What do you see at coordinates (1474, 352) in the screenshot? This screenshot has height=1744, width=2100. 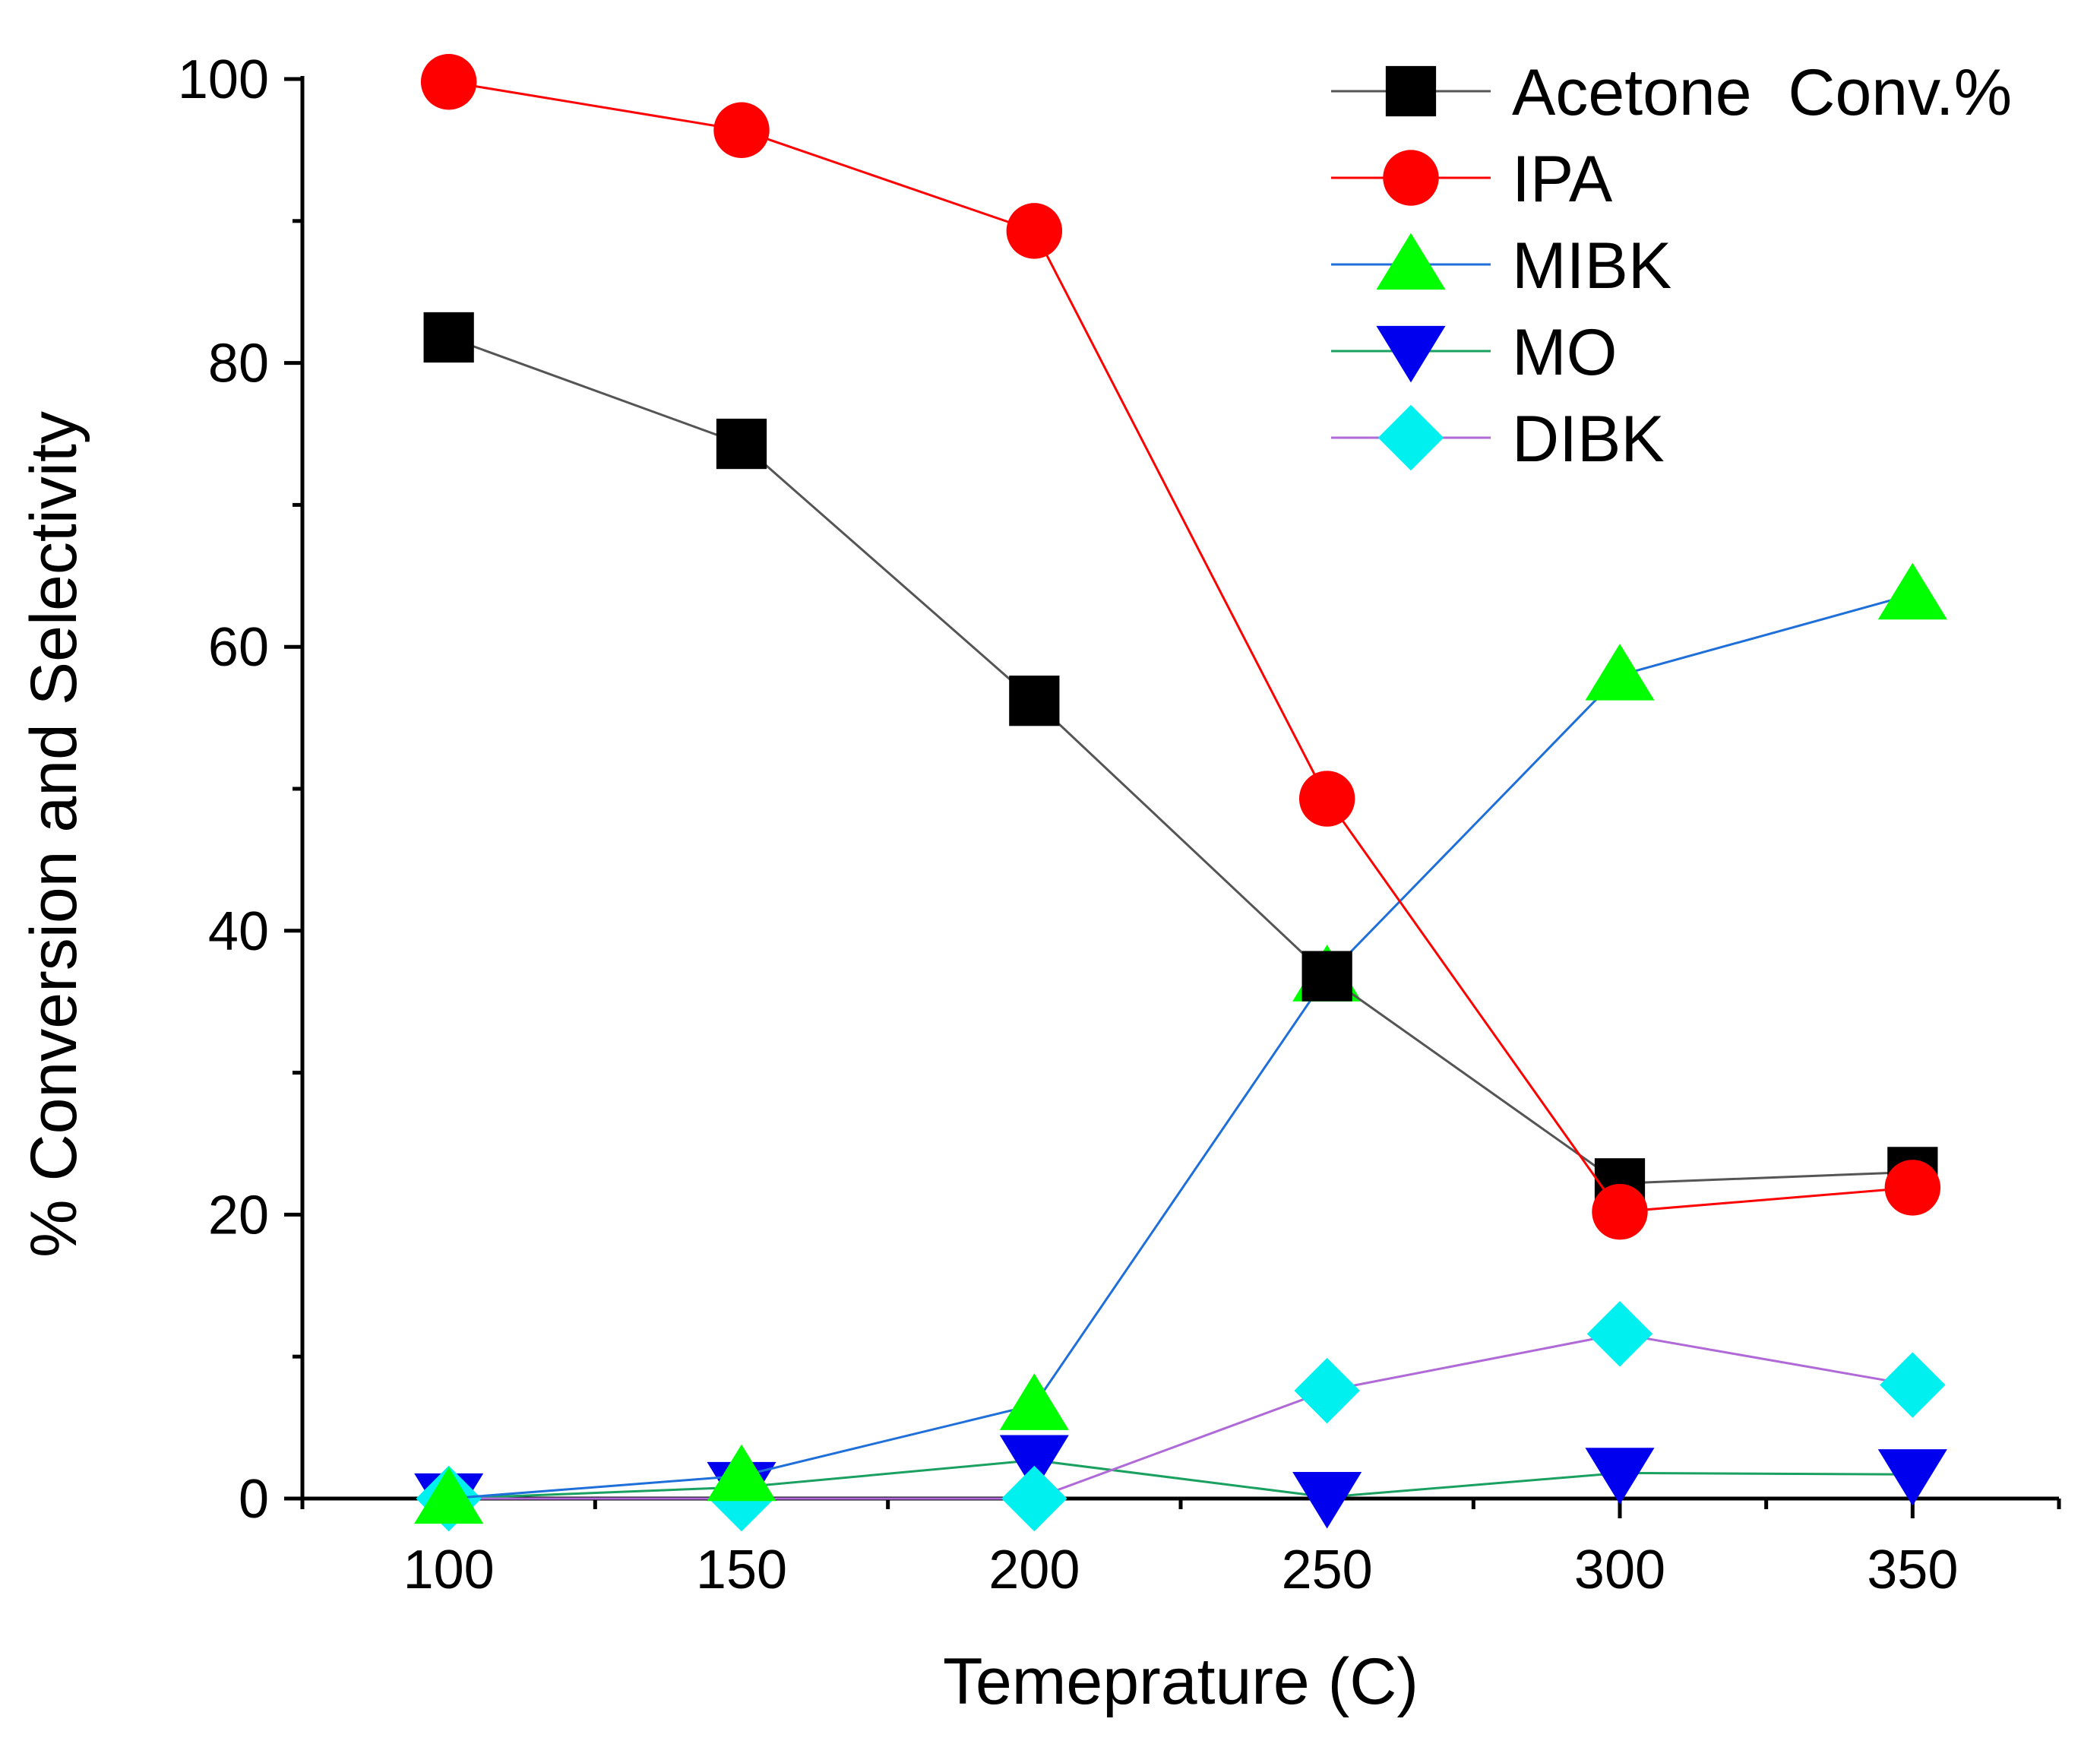 I see `legend-item-mo: MO` at bounding box center [1474, 352].